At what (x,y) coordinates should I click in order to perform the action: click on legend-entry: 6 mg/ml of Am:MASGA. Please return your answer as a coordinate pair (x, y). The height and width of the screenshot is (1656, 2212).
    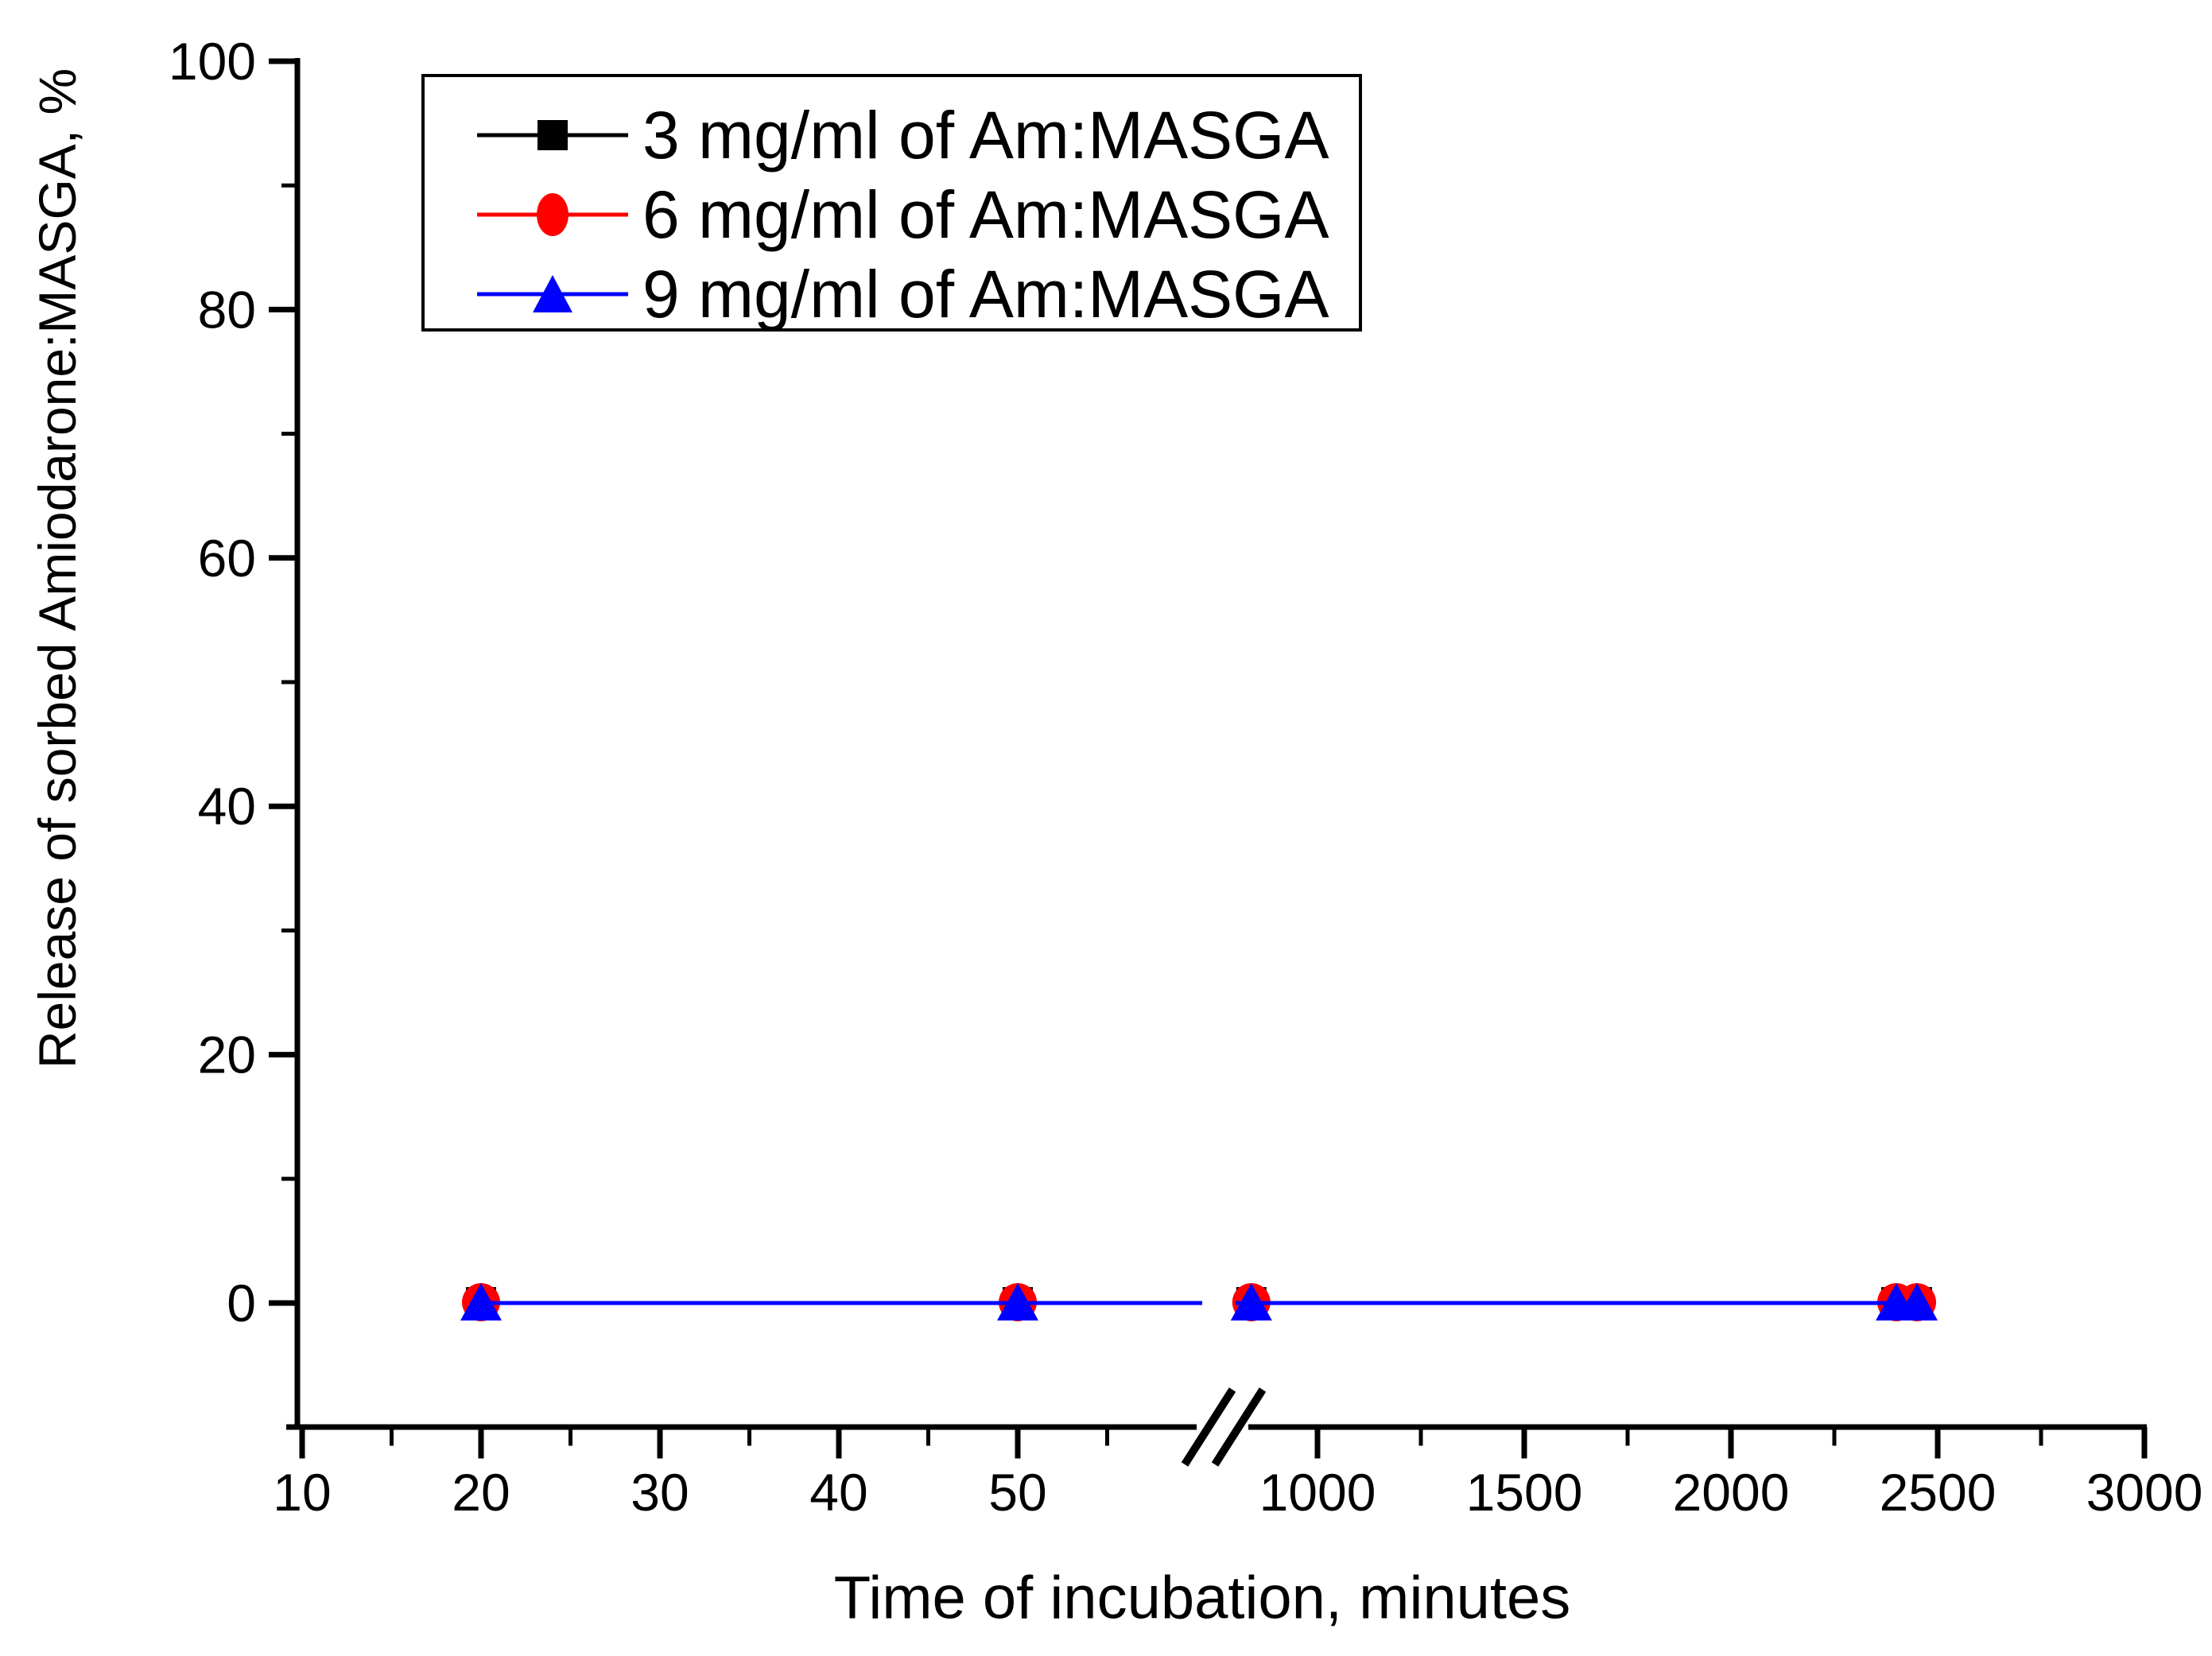
    Looking at the image, I should click on (903, 214).